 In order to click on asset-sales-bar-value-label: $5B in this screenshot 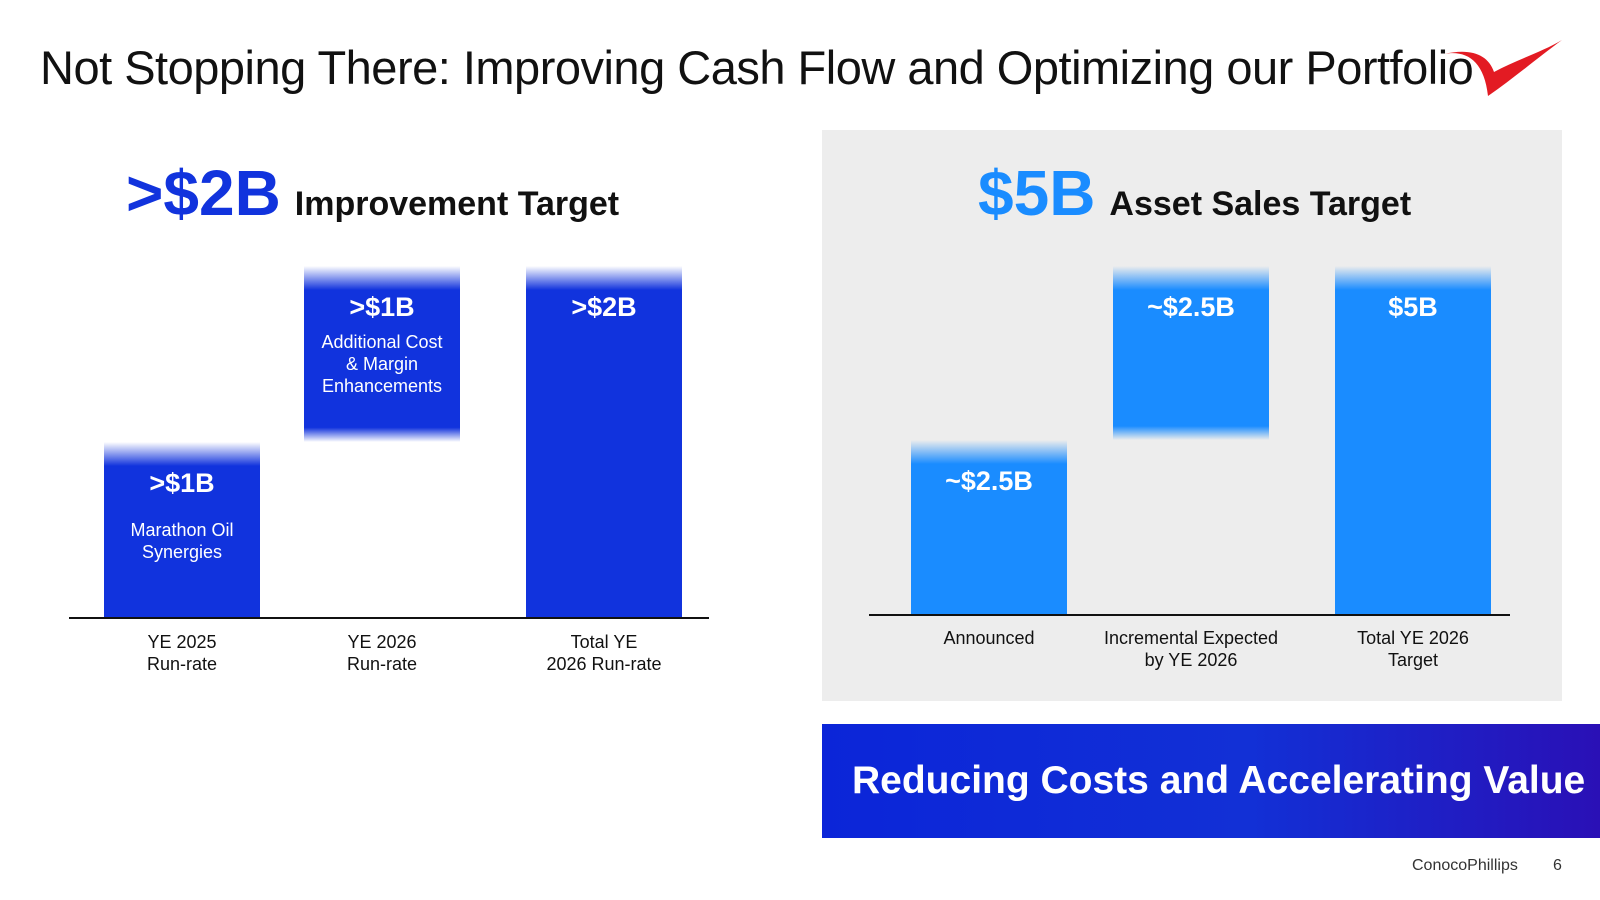, I will do `click(1413, 307)`.